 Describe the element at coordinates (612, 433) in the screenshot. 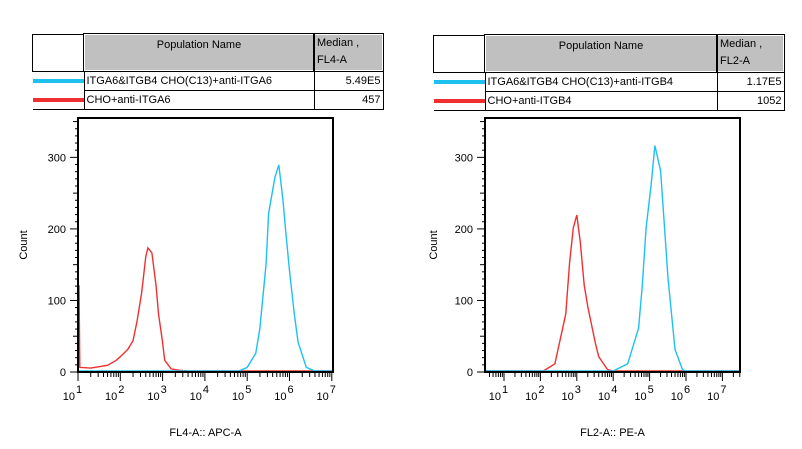

I see `x-axis-label: FL2-A:: PE-A` at that location.